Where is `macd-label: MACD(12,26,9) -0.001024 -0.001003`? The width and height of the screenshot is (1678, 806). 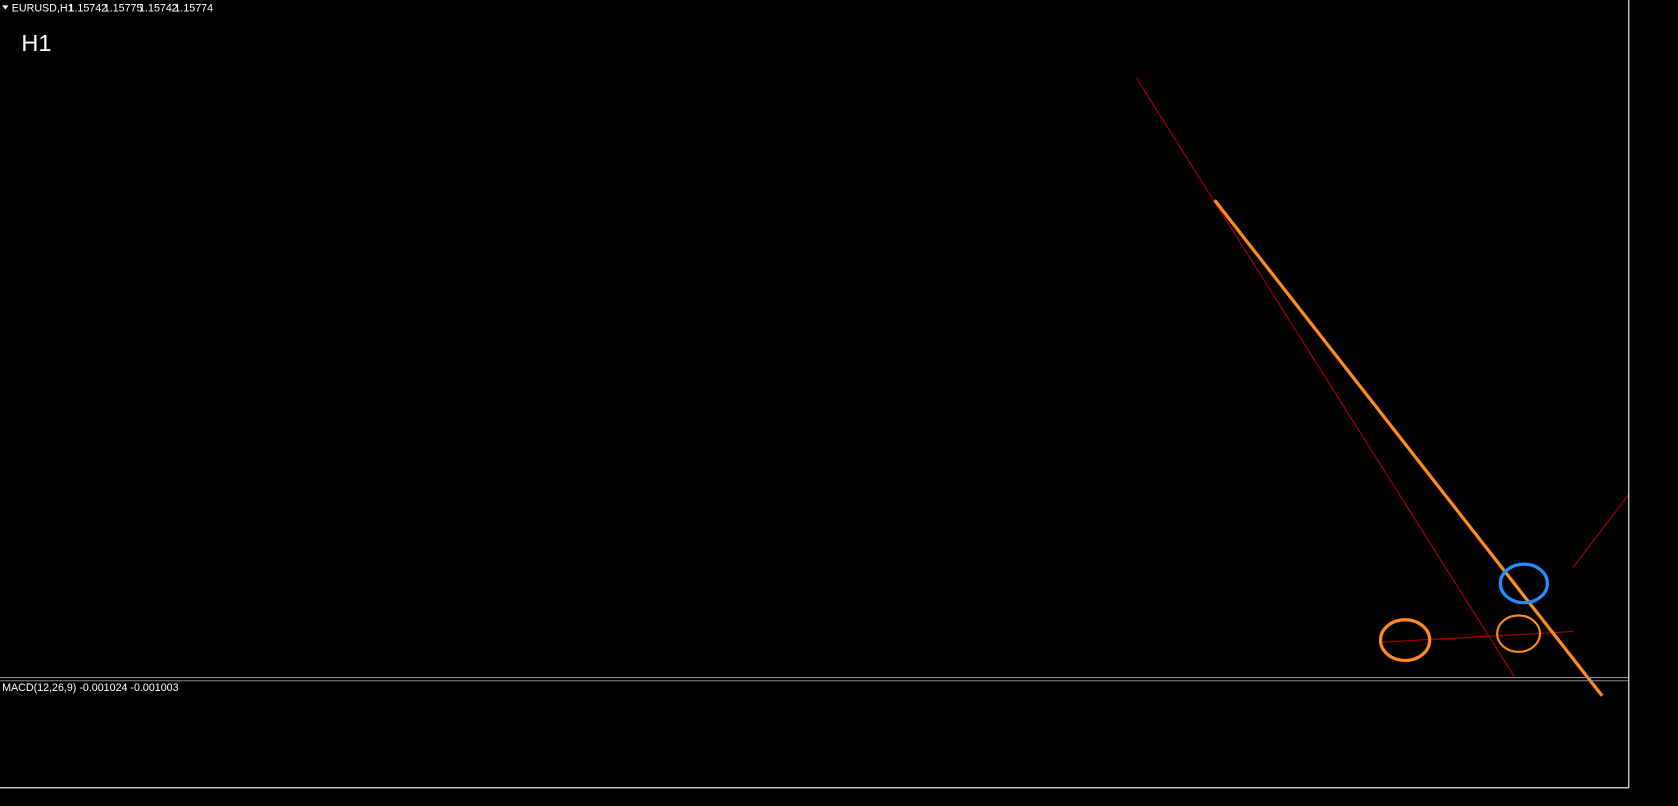
macd-label: MACD(12,26,9) -0.001024 -0.001003 is located at coordinates (90, 688).